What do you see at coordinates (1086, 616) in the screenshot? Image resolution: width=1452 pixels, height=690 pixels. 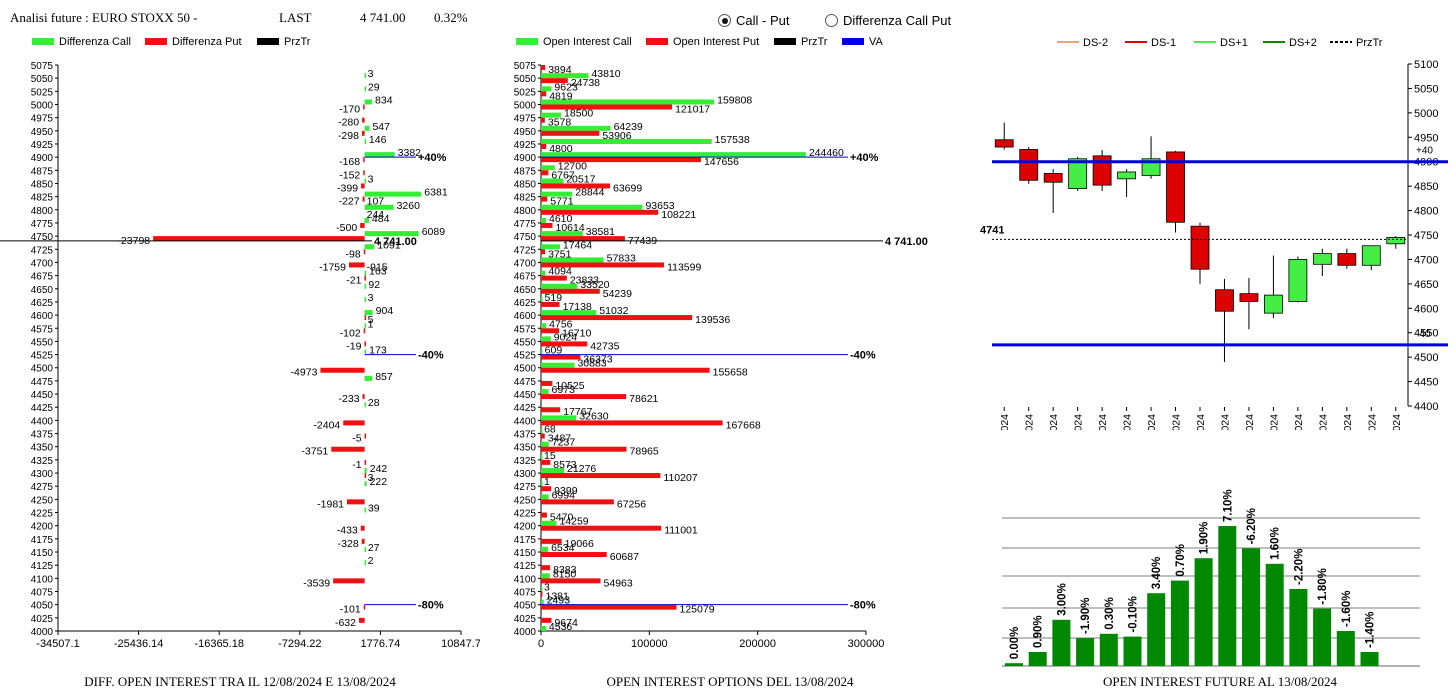 I see `oi-future-value-label: -1.90%` at bounding box center [1086, 616].